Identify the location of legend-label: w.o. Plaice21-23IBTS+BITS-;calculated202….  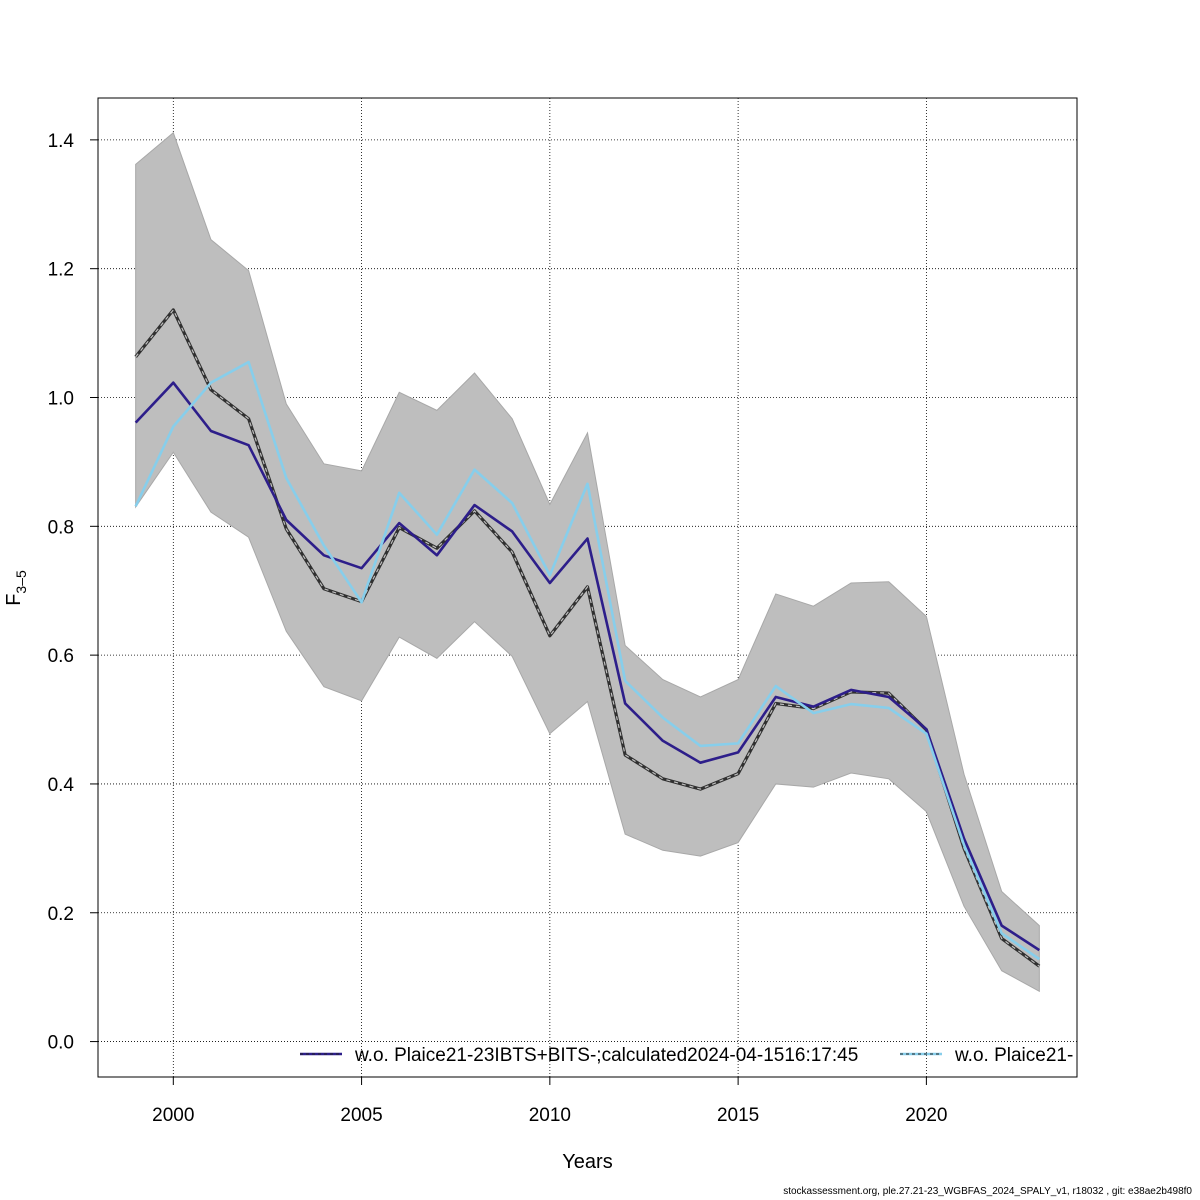
(606, 1055).